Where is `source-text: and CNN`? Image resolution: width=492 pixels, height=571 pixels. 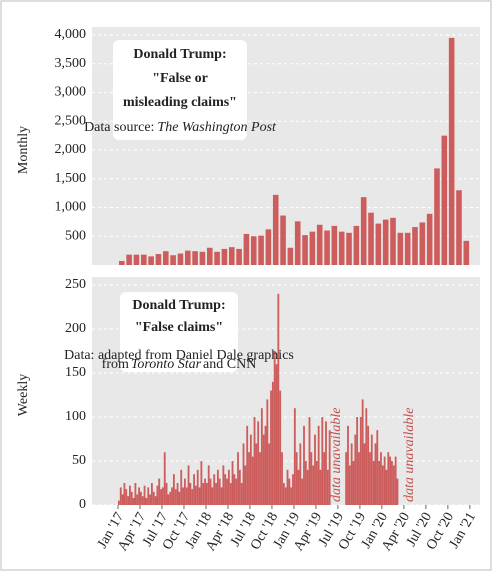 source-text: and CNN is located at coordinates (229, 364).